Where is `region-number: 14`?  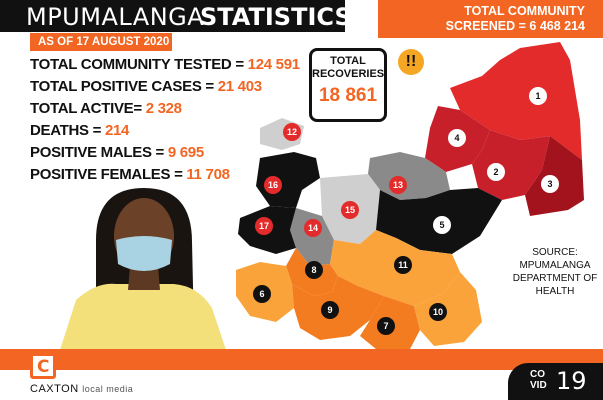 region-number: 14 is located at coordinates (313, 228).